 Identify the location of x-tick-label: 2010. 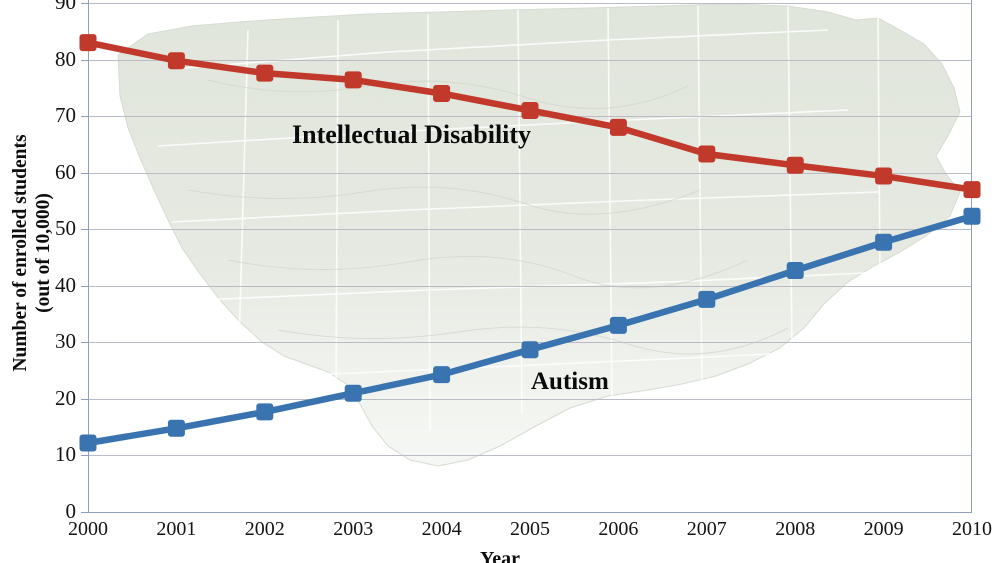
(972, 529).